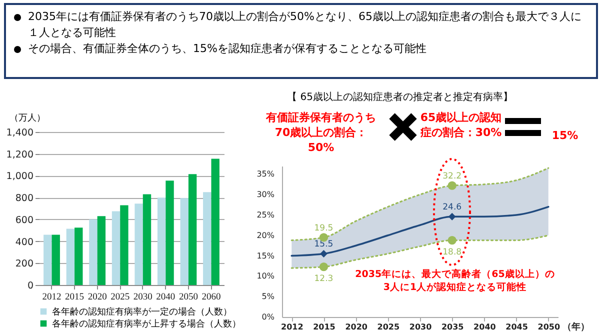 Image resolution: width=600 pixels, height=334 pixels. What do you see at coordinates (20, 176) in the screenshot?
I see `y-tick-label: 1,000` at bounding box center [20, 176].